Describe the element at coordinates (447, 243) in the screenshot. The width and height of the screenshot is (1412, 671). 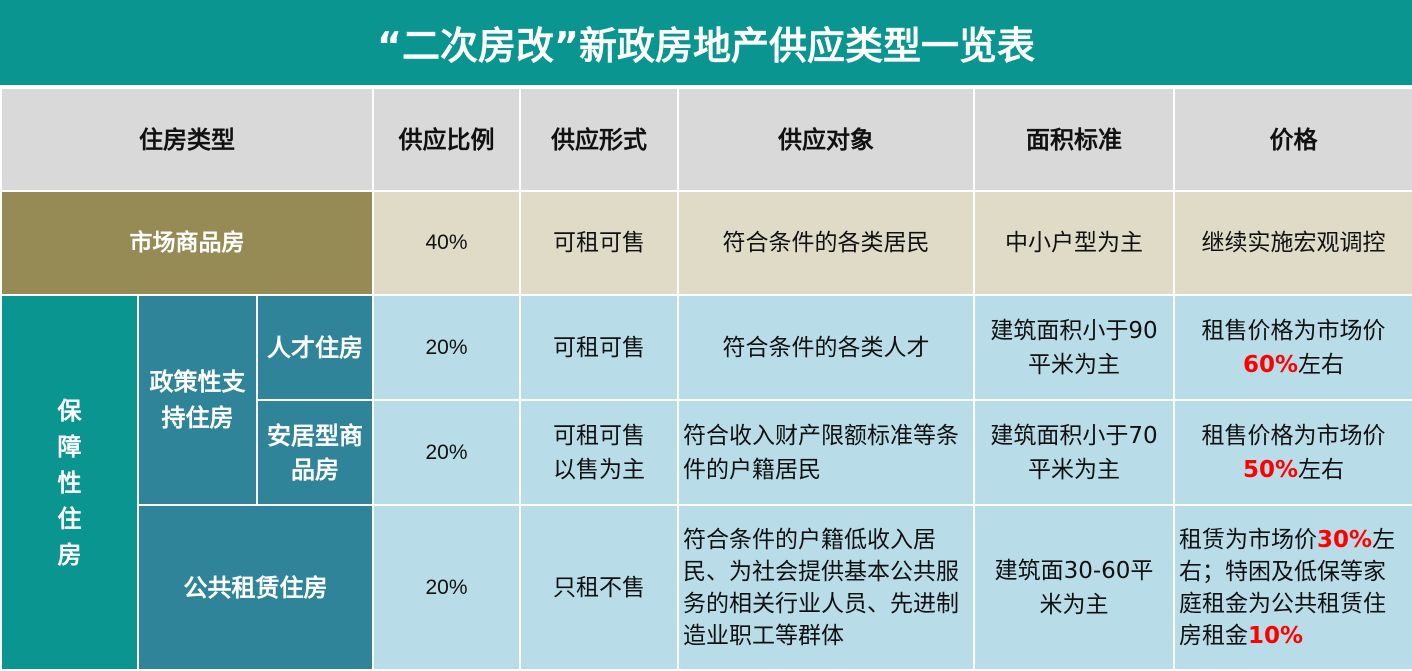
I see `ratio-cell: 40%` at that location.